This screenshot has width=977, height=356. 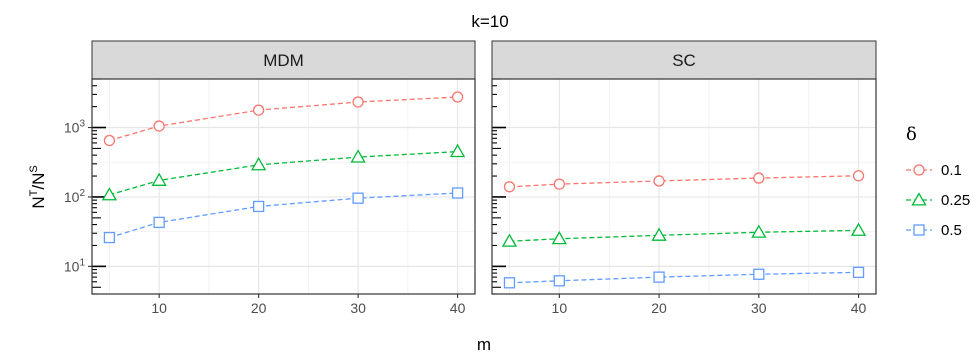 I want to click on legend-title: δ, so click(x=911, y=134).